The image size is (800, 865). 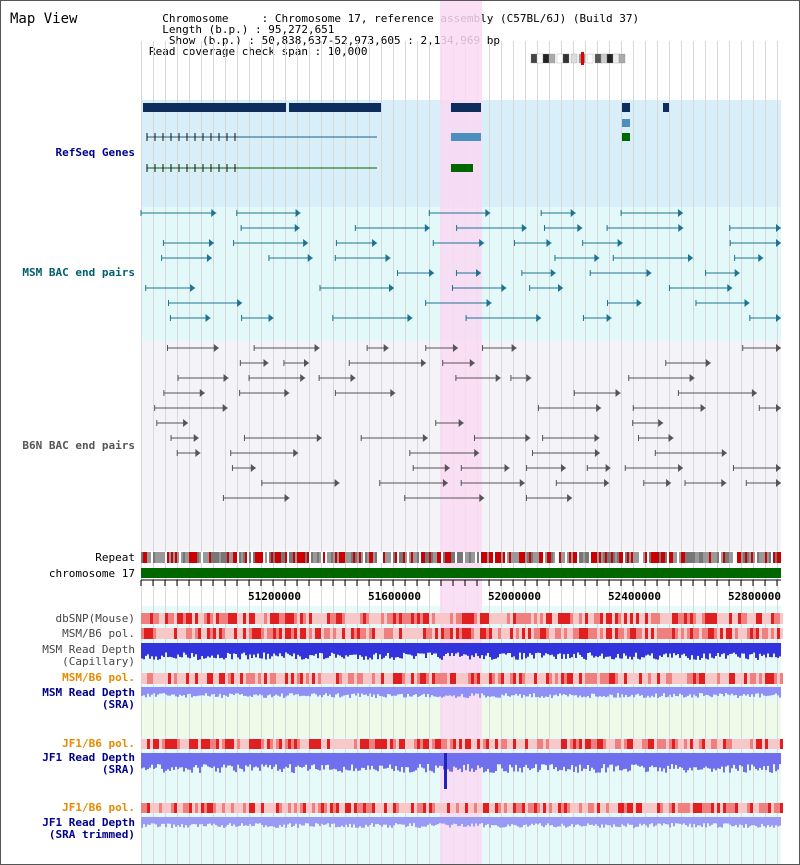 What do you see at coordinates (423, 363) in the screenshot?
I see `b6n-bac-pair` at bounding box center [423, 363].